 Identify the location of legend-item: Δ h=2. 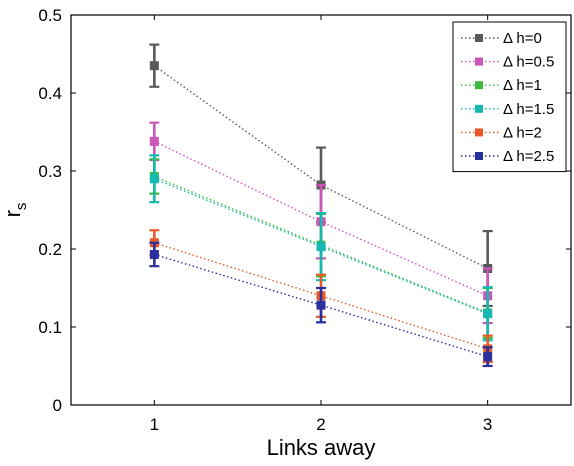
(501, 132).